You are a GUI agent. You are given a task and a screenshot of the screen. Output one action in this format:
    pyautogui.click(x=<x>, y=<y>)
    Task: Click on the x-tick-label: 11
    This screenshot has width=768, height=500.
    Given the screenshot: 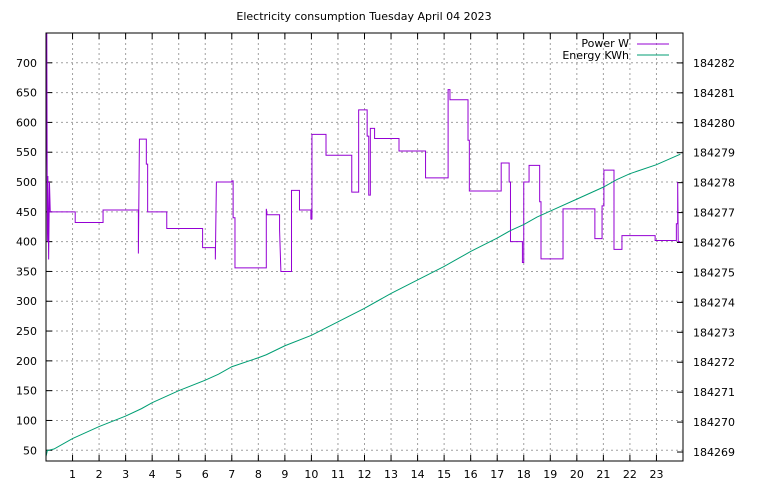 What is the action you would take?
    pyautogui.click(x=338, y=474)
    